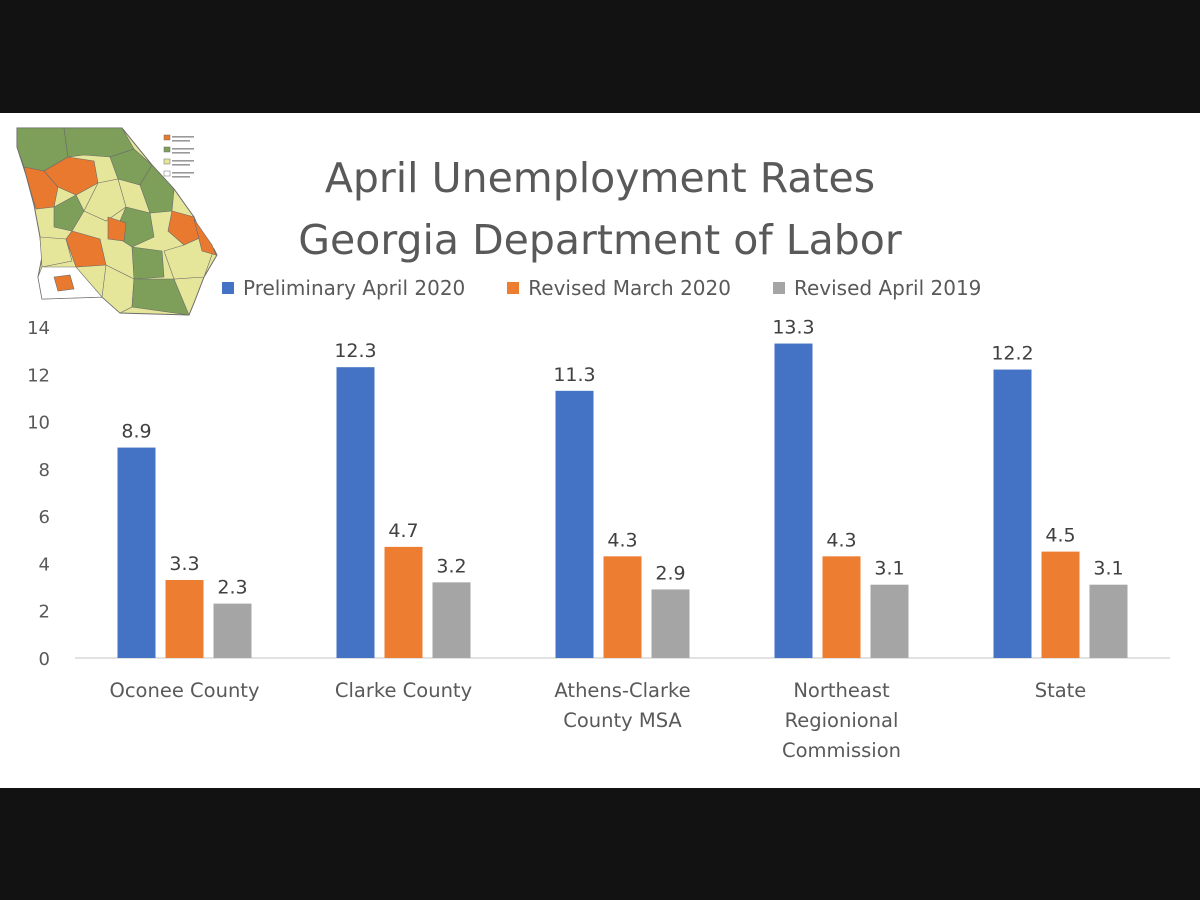 This screenshot has width=1200, height=900. I want to click on data-label: 8.9, so click(136, 432).